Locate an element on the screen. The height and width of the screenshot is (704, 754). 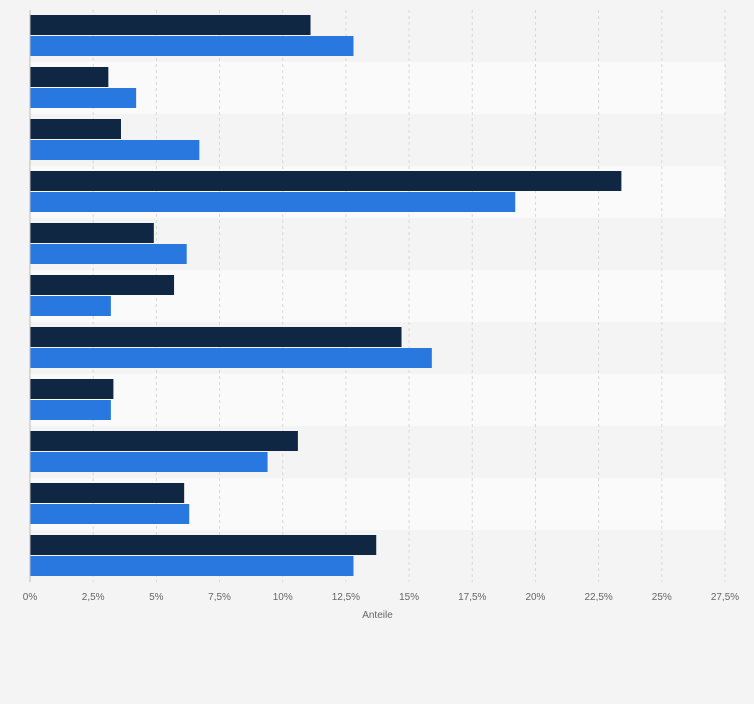
x-tick-label: 7,5% is located at coordinates (219, 597).